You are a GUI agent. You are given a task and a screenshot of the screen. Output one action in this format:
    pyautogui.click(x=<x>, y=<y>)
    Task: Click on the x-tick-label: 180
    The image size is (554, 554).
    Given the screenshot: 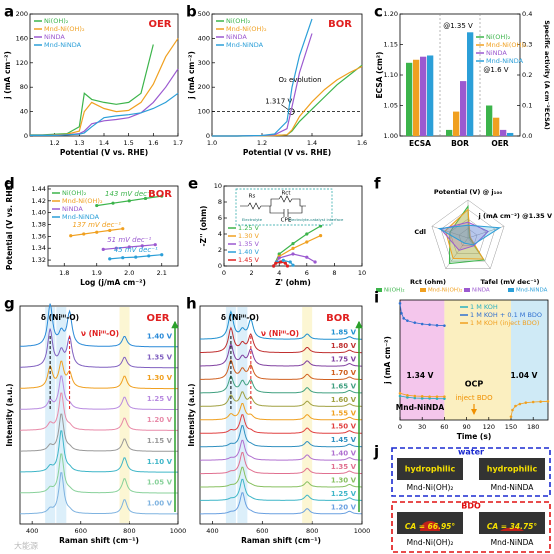 What is the action you would take?
    pyautogui.click(x=533, y=427)
    